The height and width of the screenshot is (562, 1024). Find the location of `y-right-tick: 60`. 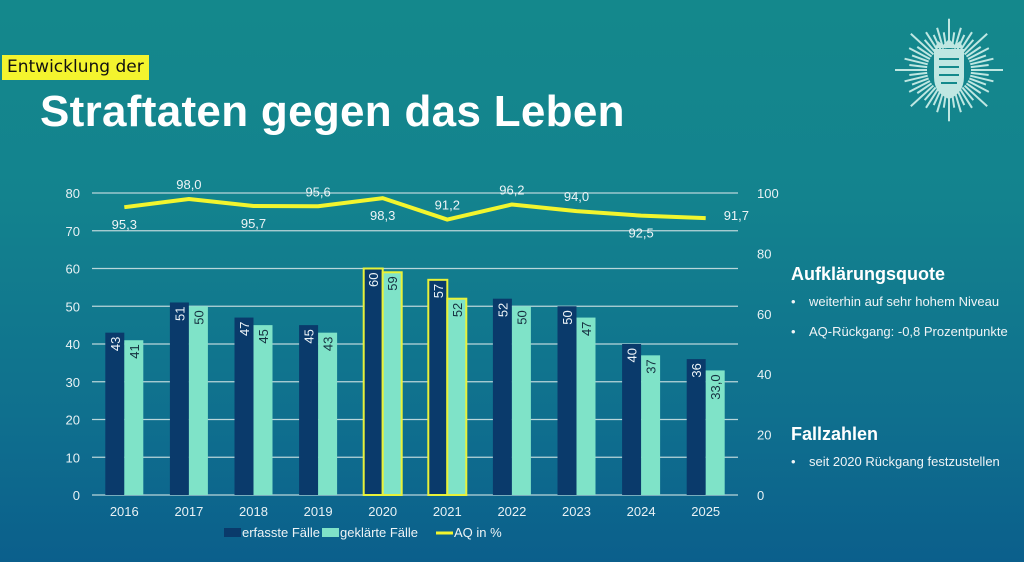

y-right-tick: 60 is located at coordinates (764, 314).